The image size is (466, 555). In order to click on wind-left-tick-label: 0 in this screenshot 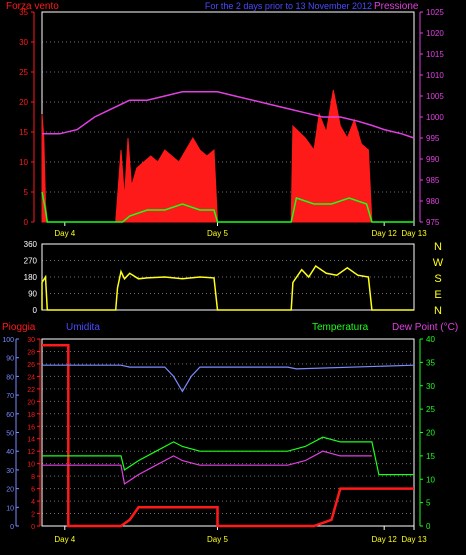, I will do `click(26, 222)`.